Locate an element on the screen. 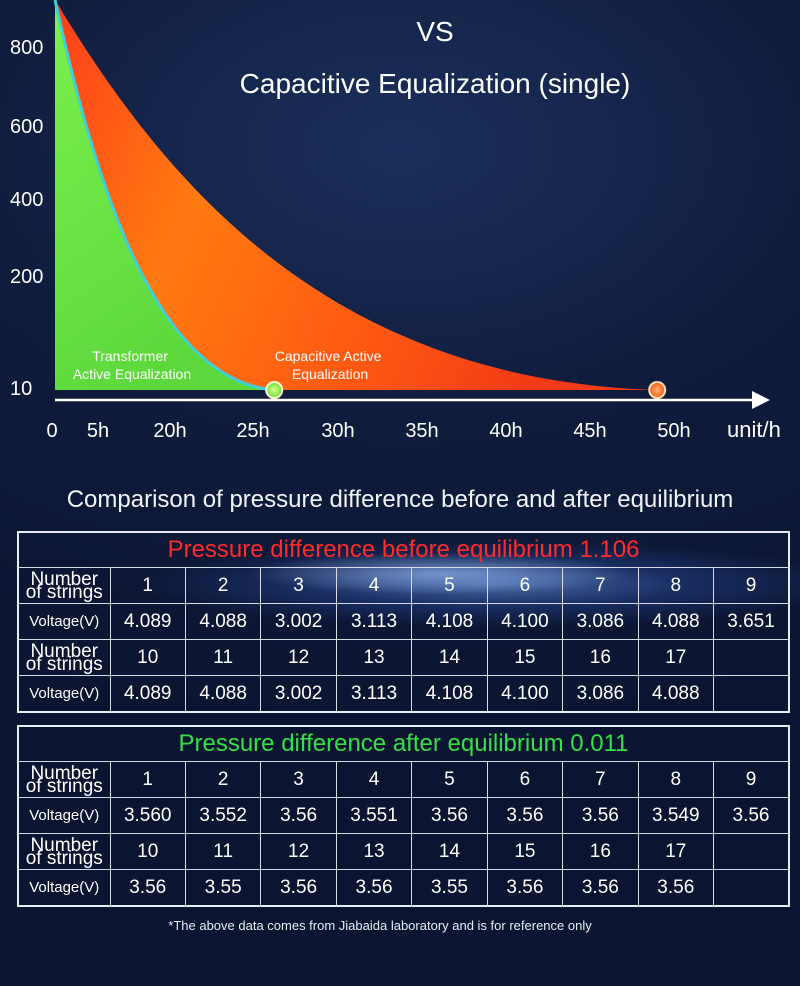  voltage-value: 3.552 is located at coordinates (223, 815).